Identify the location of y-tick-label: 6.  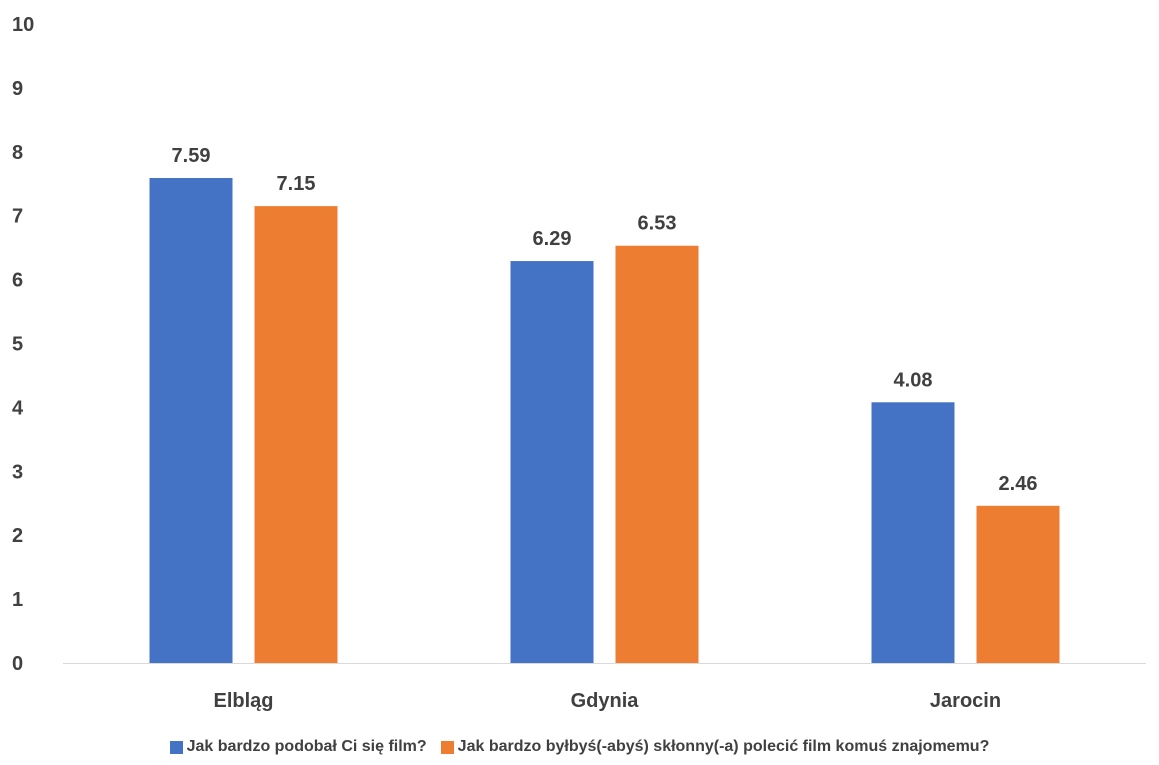
(17, 281).